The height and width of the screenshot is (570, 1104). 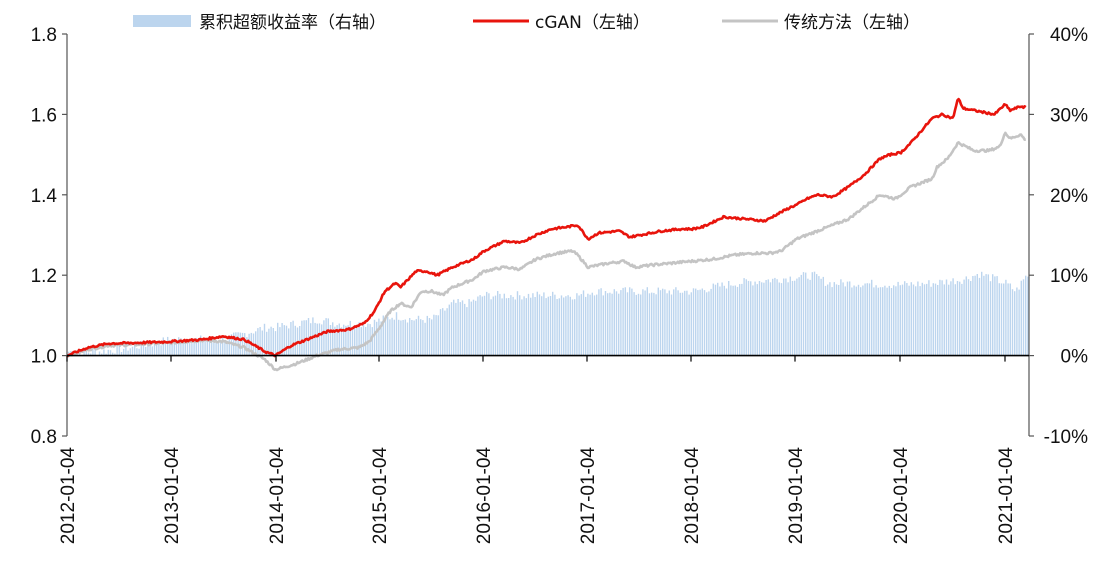 What do you see at coordinates (380, 496) in the screenshot?
I see `x-axis-tick-label: 2015-01-04` at bounding box center [380, 496].